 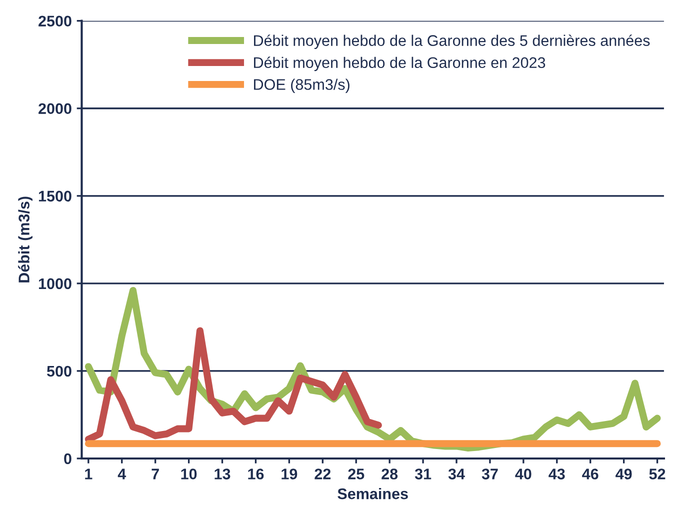 I want to click on y-tick-label: 2000, so click(x=55, y=108).